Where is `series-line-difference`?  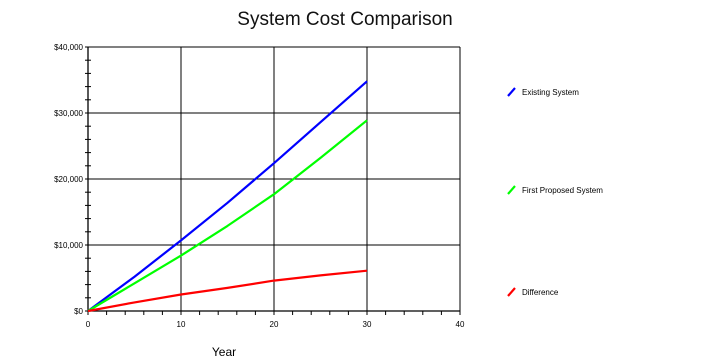
series-line-difference is located at coordinates (227, 291).